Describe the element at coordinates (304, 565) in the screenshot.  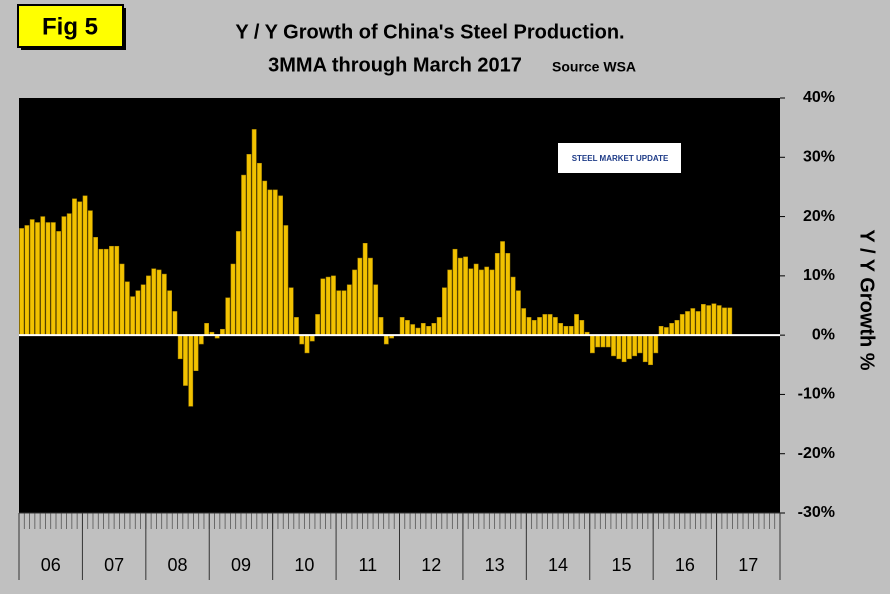
I see `x-tick-label: 10` at that location.